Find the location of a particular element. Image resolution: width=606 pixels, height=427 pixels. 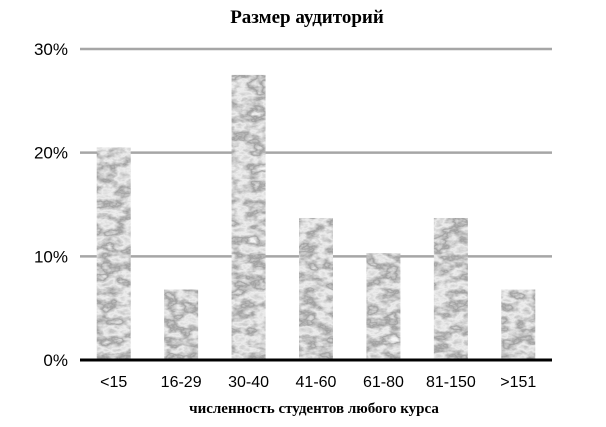

x-tick-label: >151 is located at coordinates (518, 382).